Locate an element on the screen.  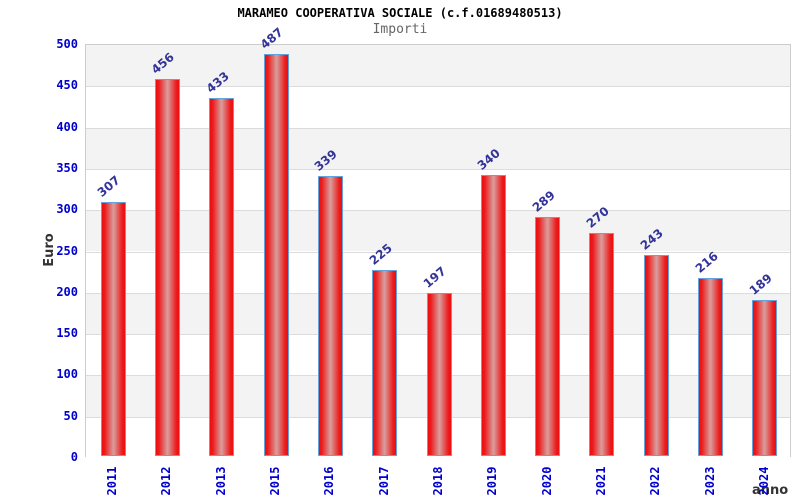
x-tick-label: 2018 is located at coordinates (438, 481).